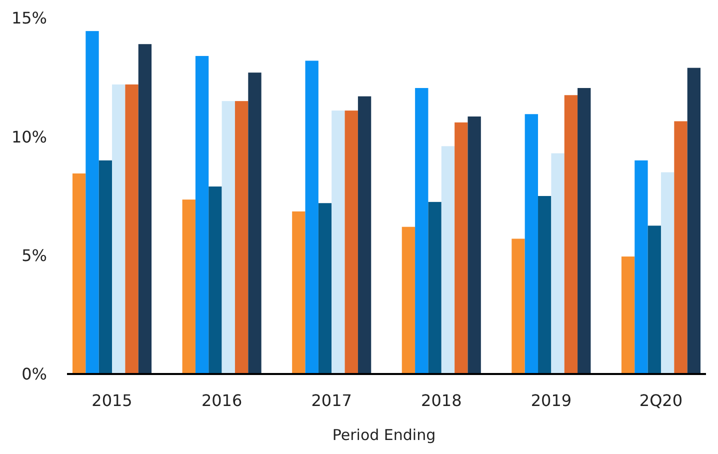 The image size is (718, 454). What do you see at coordinates (29, 136) in the screenshot?
I see `y-tick-label: 10%` at bounding box center [29, 136].